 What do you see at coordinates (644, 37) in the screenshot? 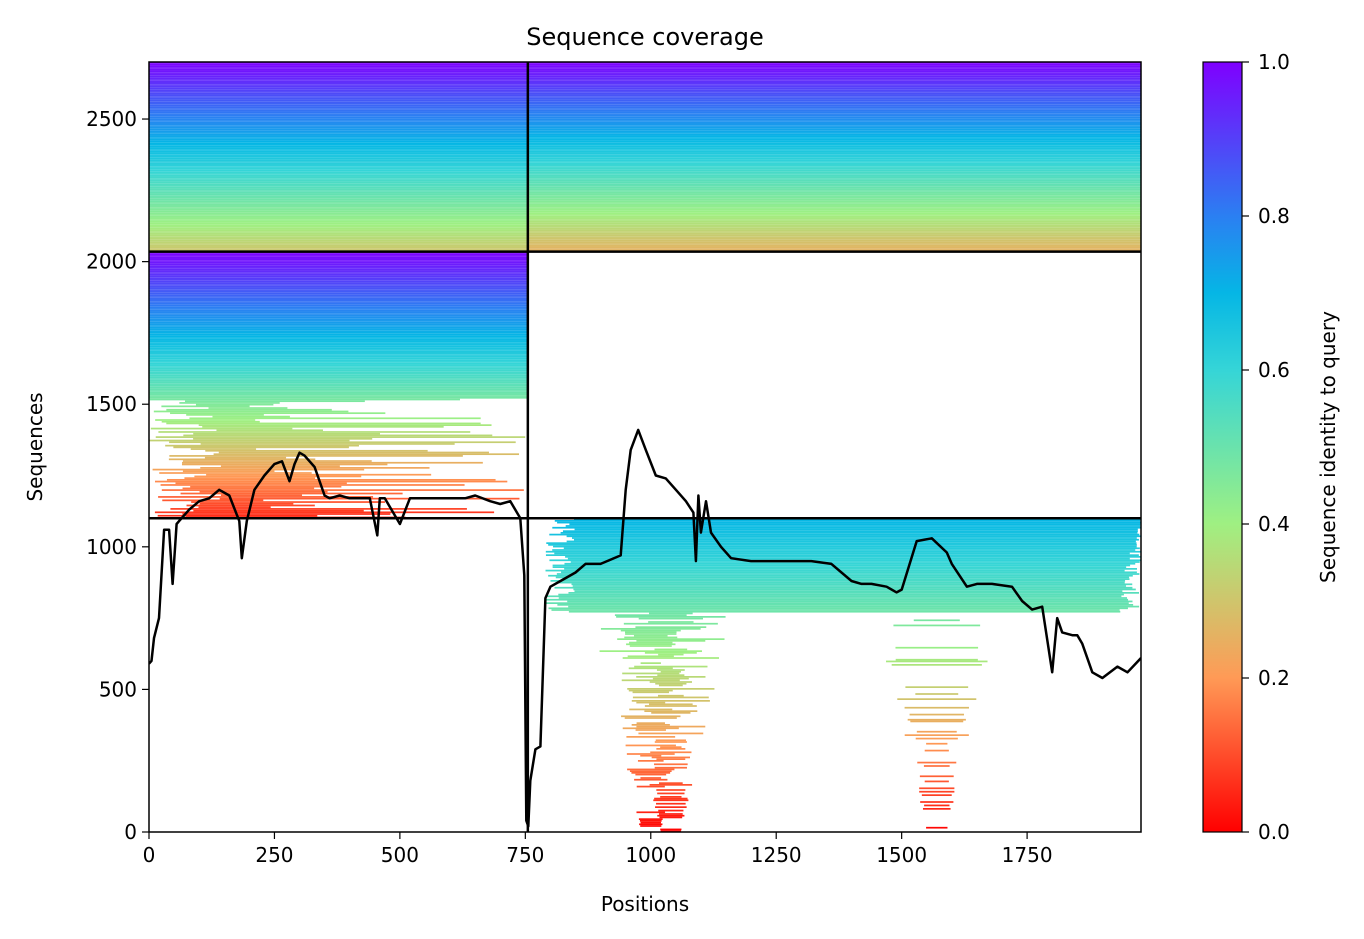
I see `chart-title: Sequence coverage` at bounding box center [644, 37].